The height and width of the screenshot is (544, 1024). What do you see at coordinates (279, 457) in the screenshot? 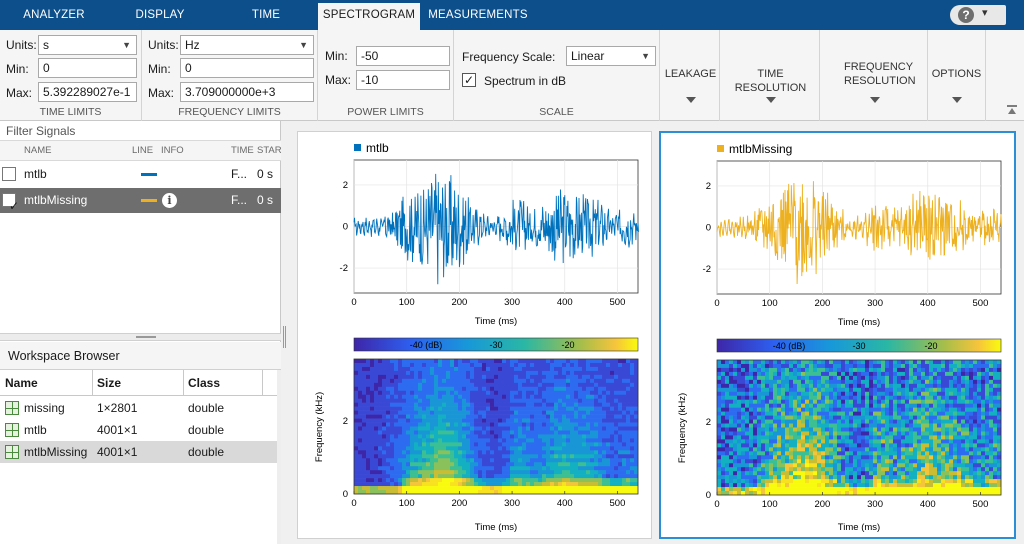
I see `workspace-scrollbar` at bounding box center [279, 457].